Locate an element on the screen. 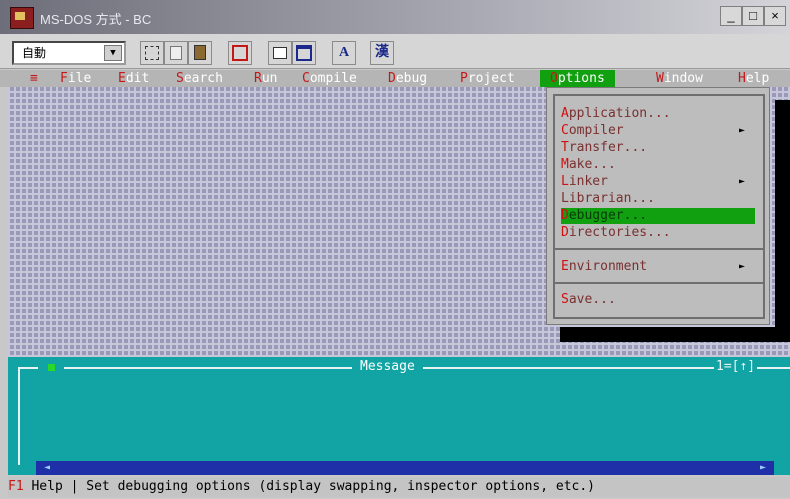 Image resolution: width=790 pixels, height=499 pixels. menu-label: earch is located at coordinates (203, 78).